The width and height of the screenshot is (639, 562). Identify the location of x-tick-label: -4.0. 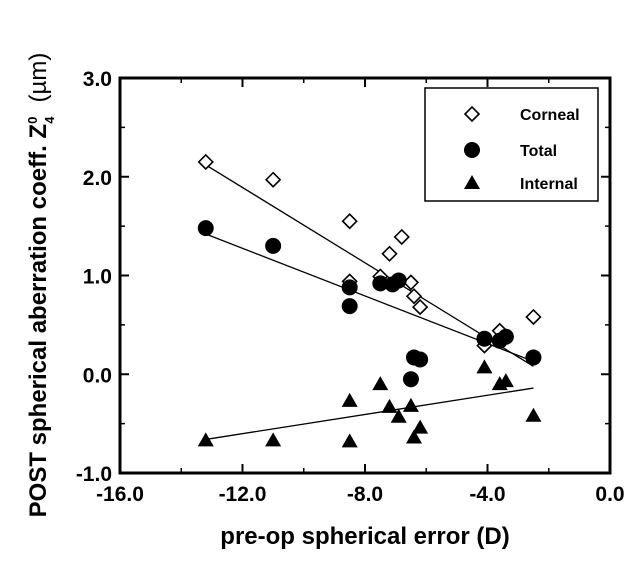
(487, 494).